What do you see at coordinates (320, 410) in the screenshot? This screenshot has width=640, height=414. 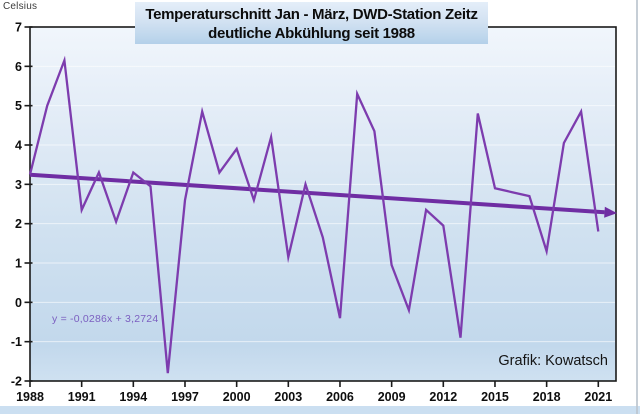 I see `bottom-strip` at bounding box center [320, 410].